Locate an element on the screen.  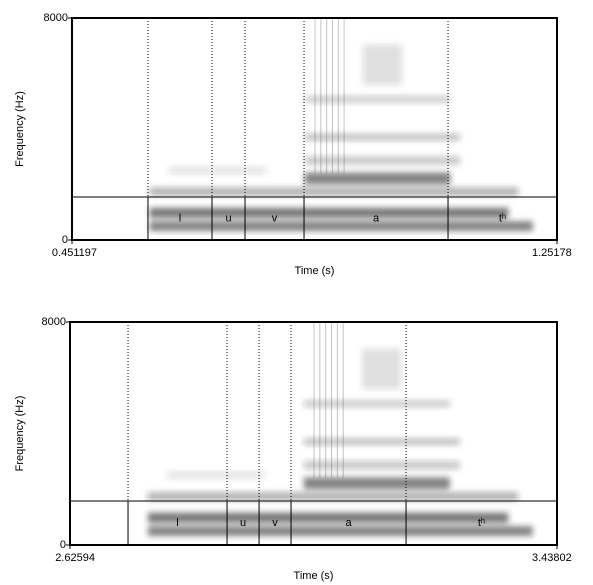
x-tick-label: 2.62594 is located at coordinates (75, 558).